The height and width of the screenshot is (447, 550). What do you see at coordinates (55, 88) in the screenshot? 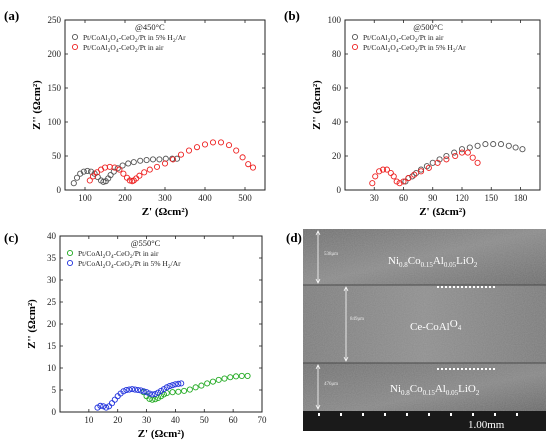
I see `y-tick-label: 150` at bounding box center [55, 88].